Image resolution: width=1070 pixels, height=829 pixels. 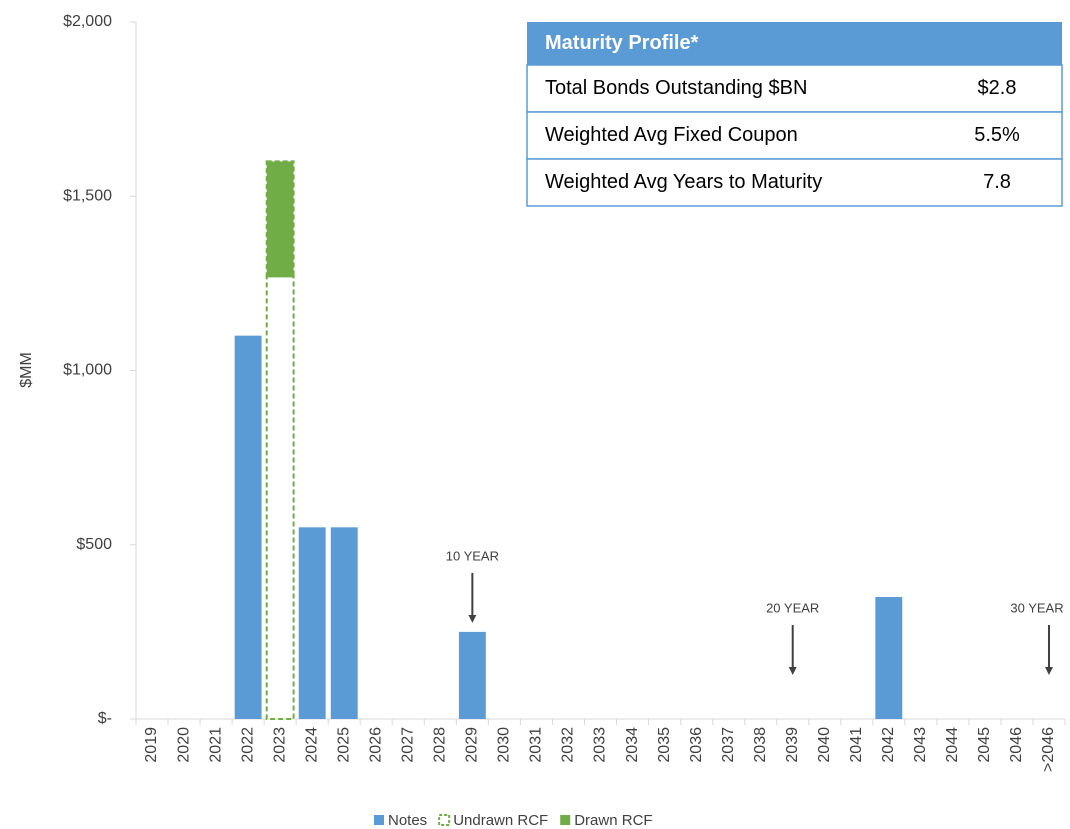 What do you see at coordinates (696, 745) in the screenshot?
I see `x-tick-label: 2036` at bounding box center [696, 745].